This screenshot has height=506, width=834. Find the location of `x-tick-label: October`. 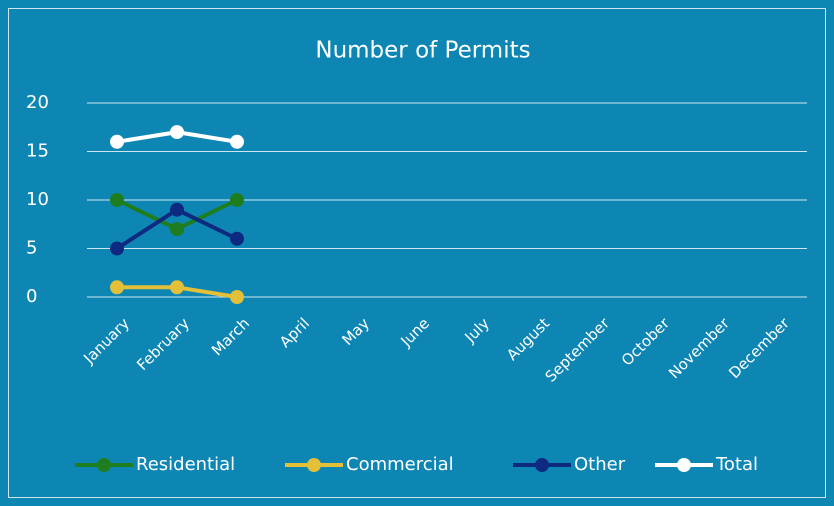

x-tick-label: October is located at coordinates (646, 342).